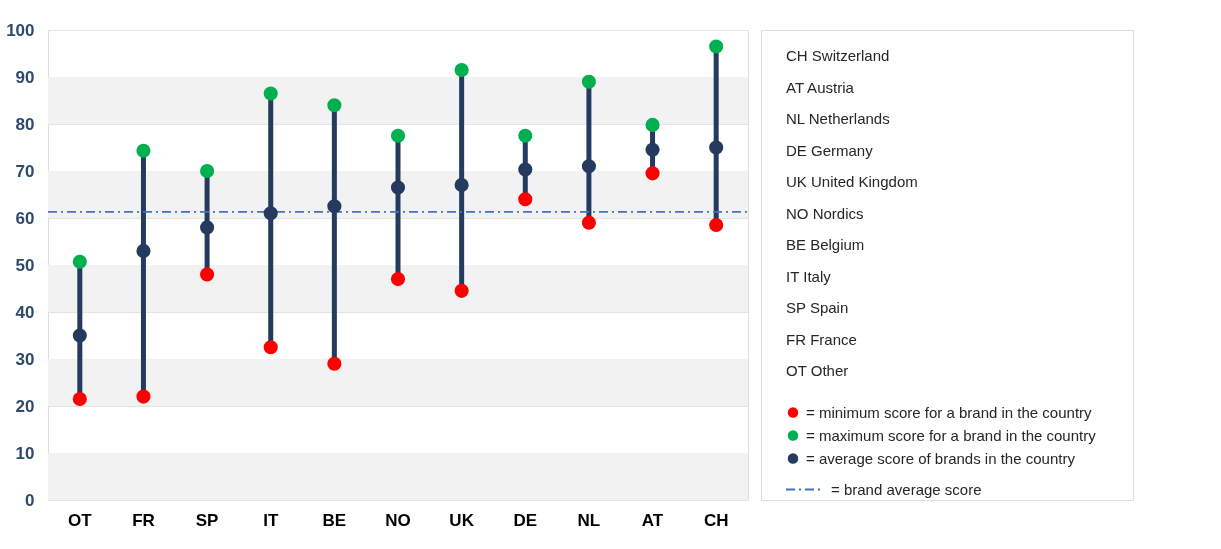 This screenshot has width=1221, height=549. I want to click on text: AT Austria, so click(820, 87).